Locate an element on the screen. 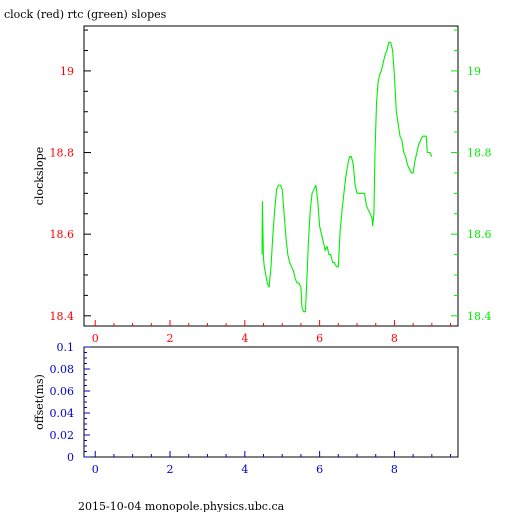  slope-x-tick-label: 0 is located at coordinates (95, 338).